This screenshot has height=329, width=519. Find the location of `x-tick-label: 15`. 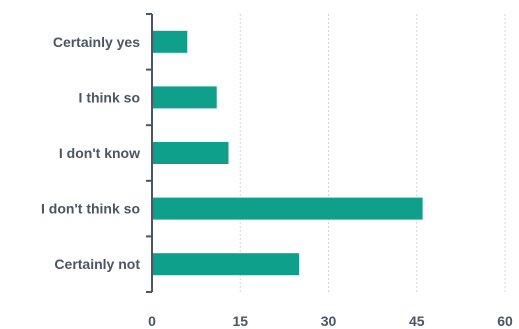

x-tick-label: 15 is located at coordinates (240, 321).